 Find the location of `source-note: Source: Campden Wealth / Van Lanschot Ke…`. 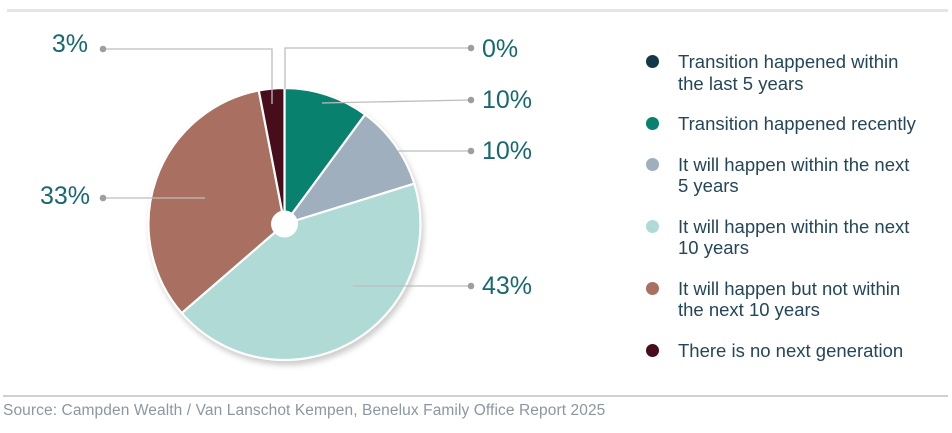

source-note: Source: Campden Wealth / Van Lanschot Ke… is located at coordinates (304, 410).